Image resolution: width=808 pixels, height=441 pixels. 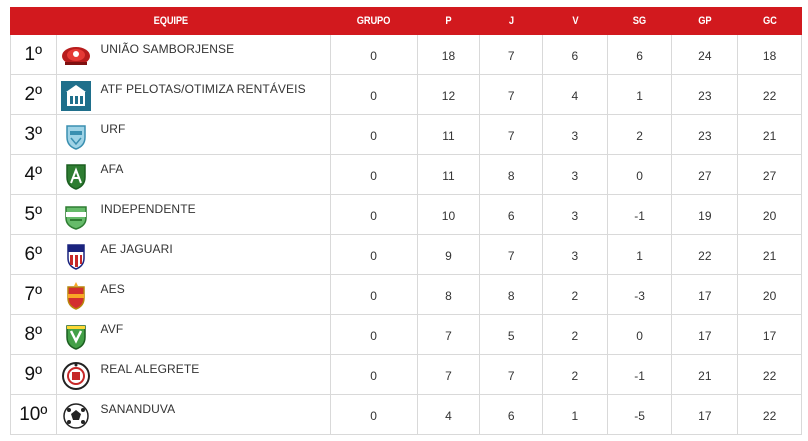 I want to click on goal-difference-cell: -5, so click(x=639, y=414).